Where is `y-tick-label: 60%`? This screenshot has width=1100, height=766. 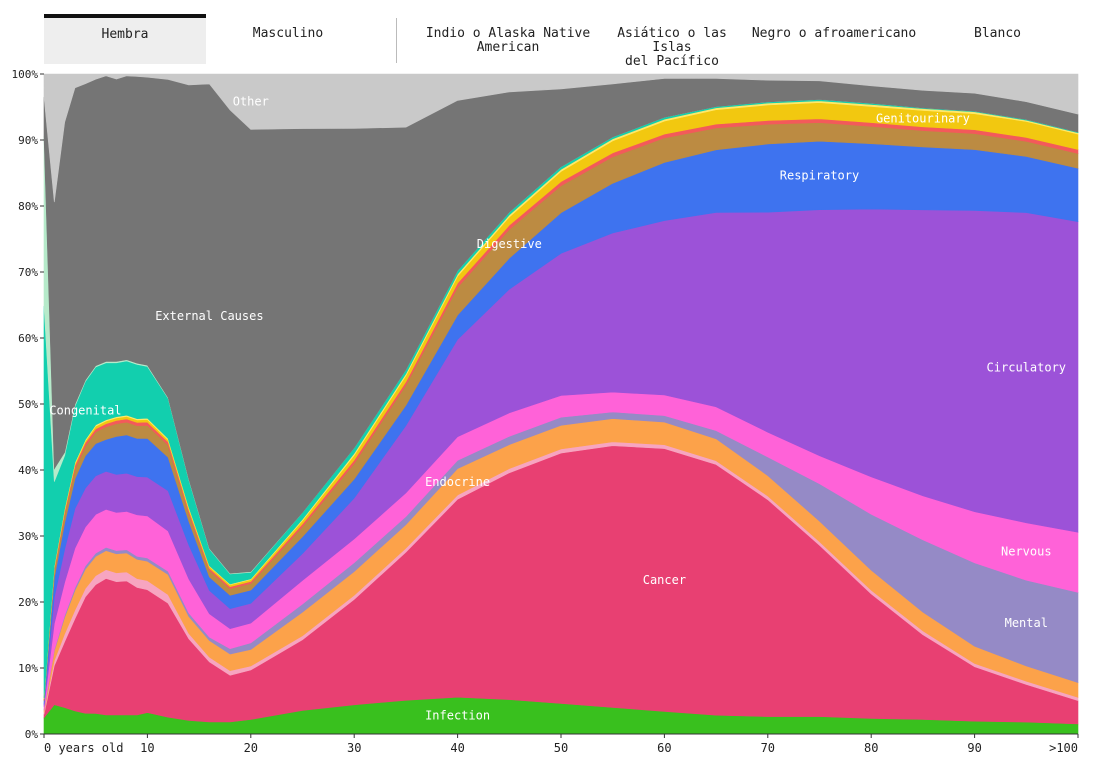 y-tick-label: 60% is located at coordinates (28, 338).